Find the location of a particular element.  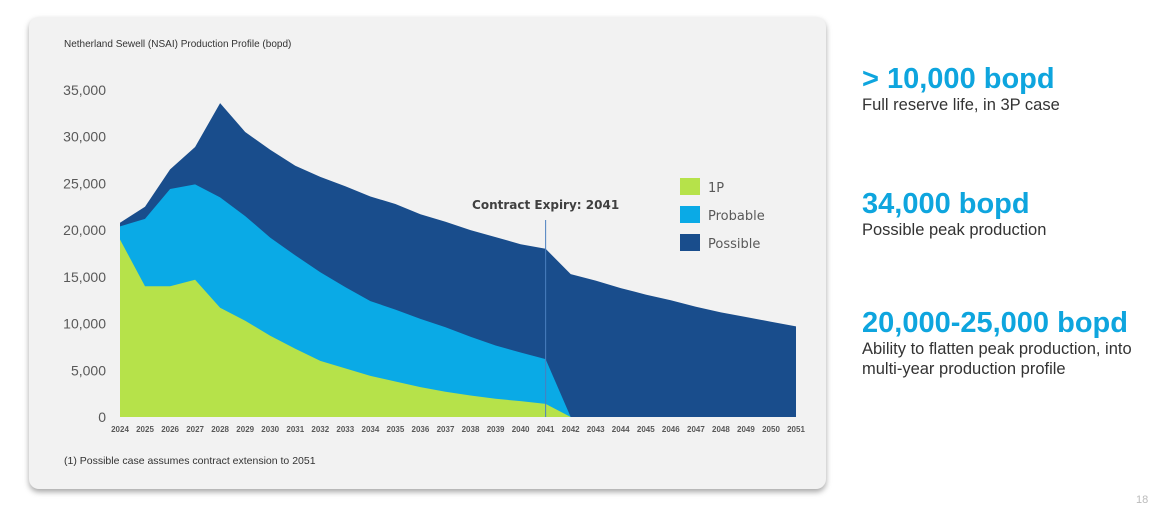

stat-description: Full reserve life, in 3P case is located at coordinates (961, 105).